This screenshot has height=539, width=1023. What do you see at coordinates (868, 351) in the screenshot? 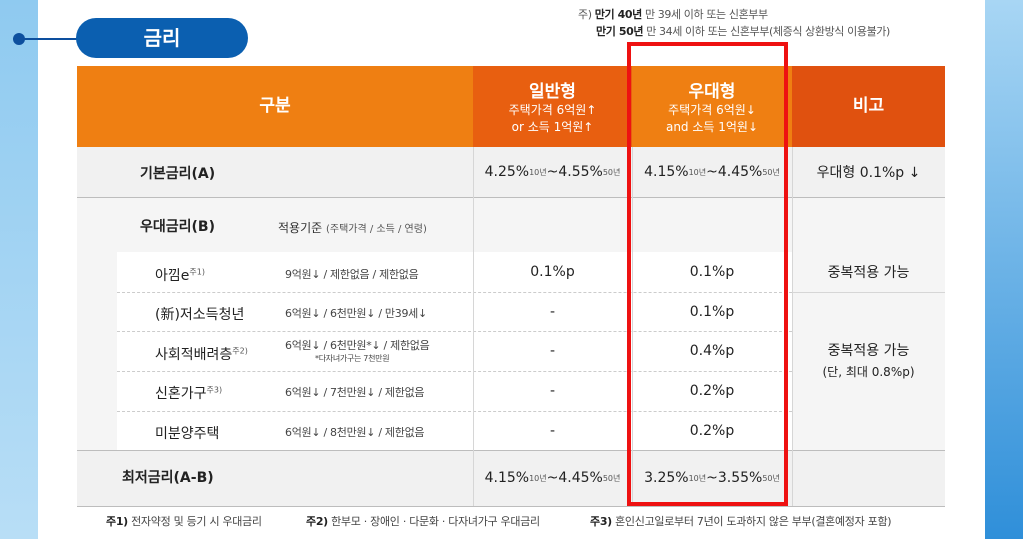
I see `pref-remarks-second: 중복적용 가능` at bounding box center [868, 351].